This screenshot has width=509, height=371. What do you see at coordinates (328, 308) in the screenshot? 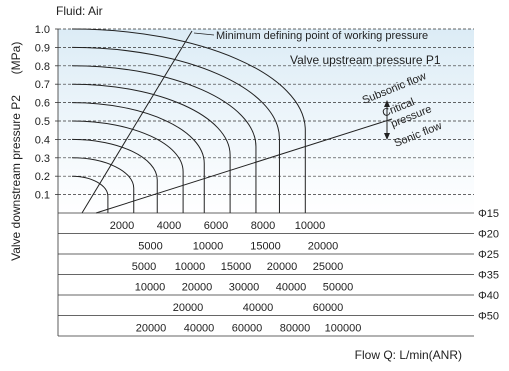
I see `scale-4-tick-2: 60000` at bounding box center [328, 308].